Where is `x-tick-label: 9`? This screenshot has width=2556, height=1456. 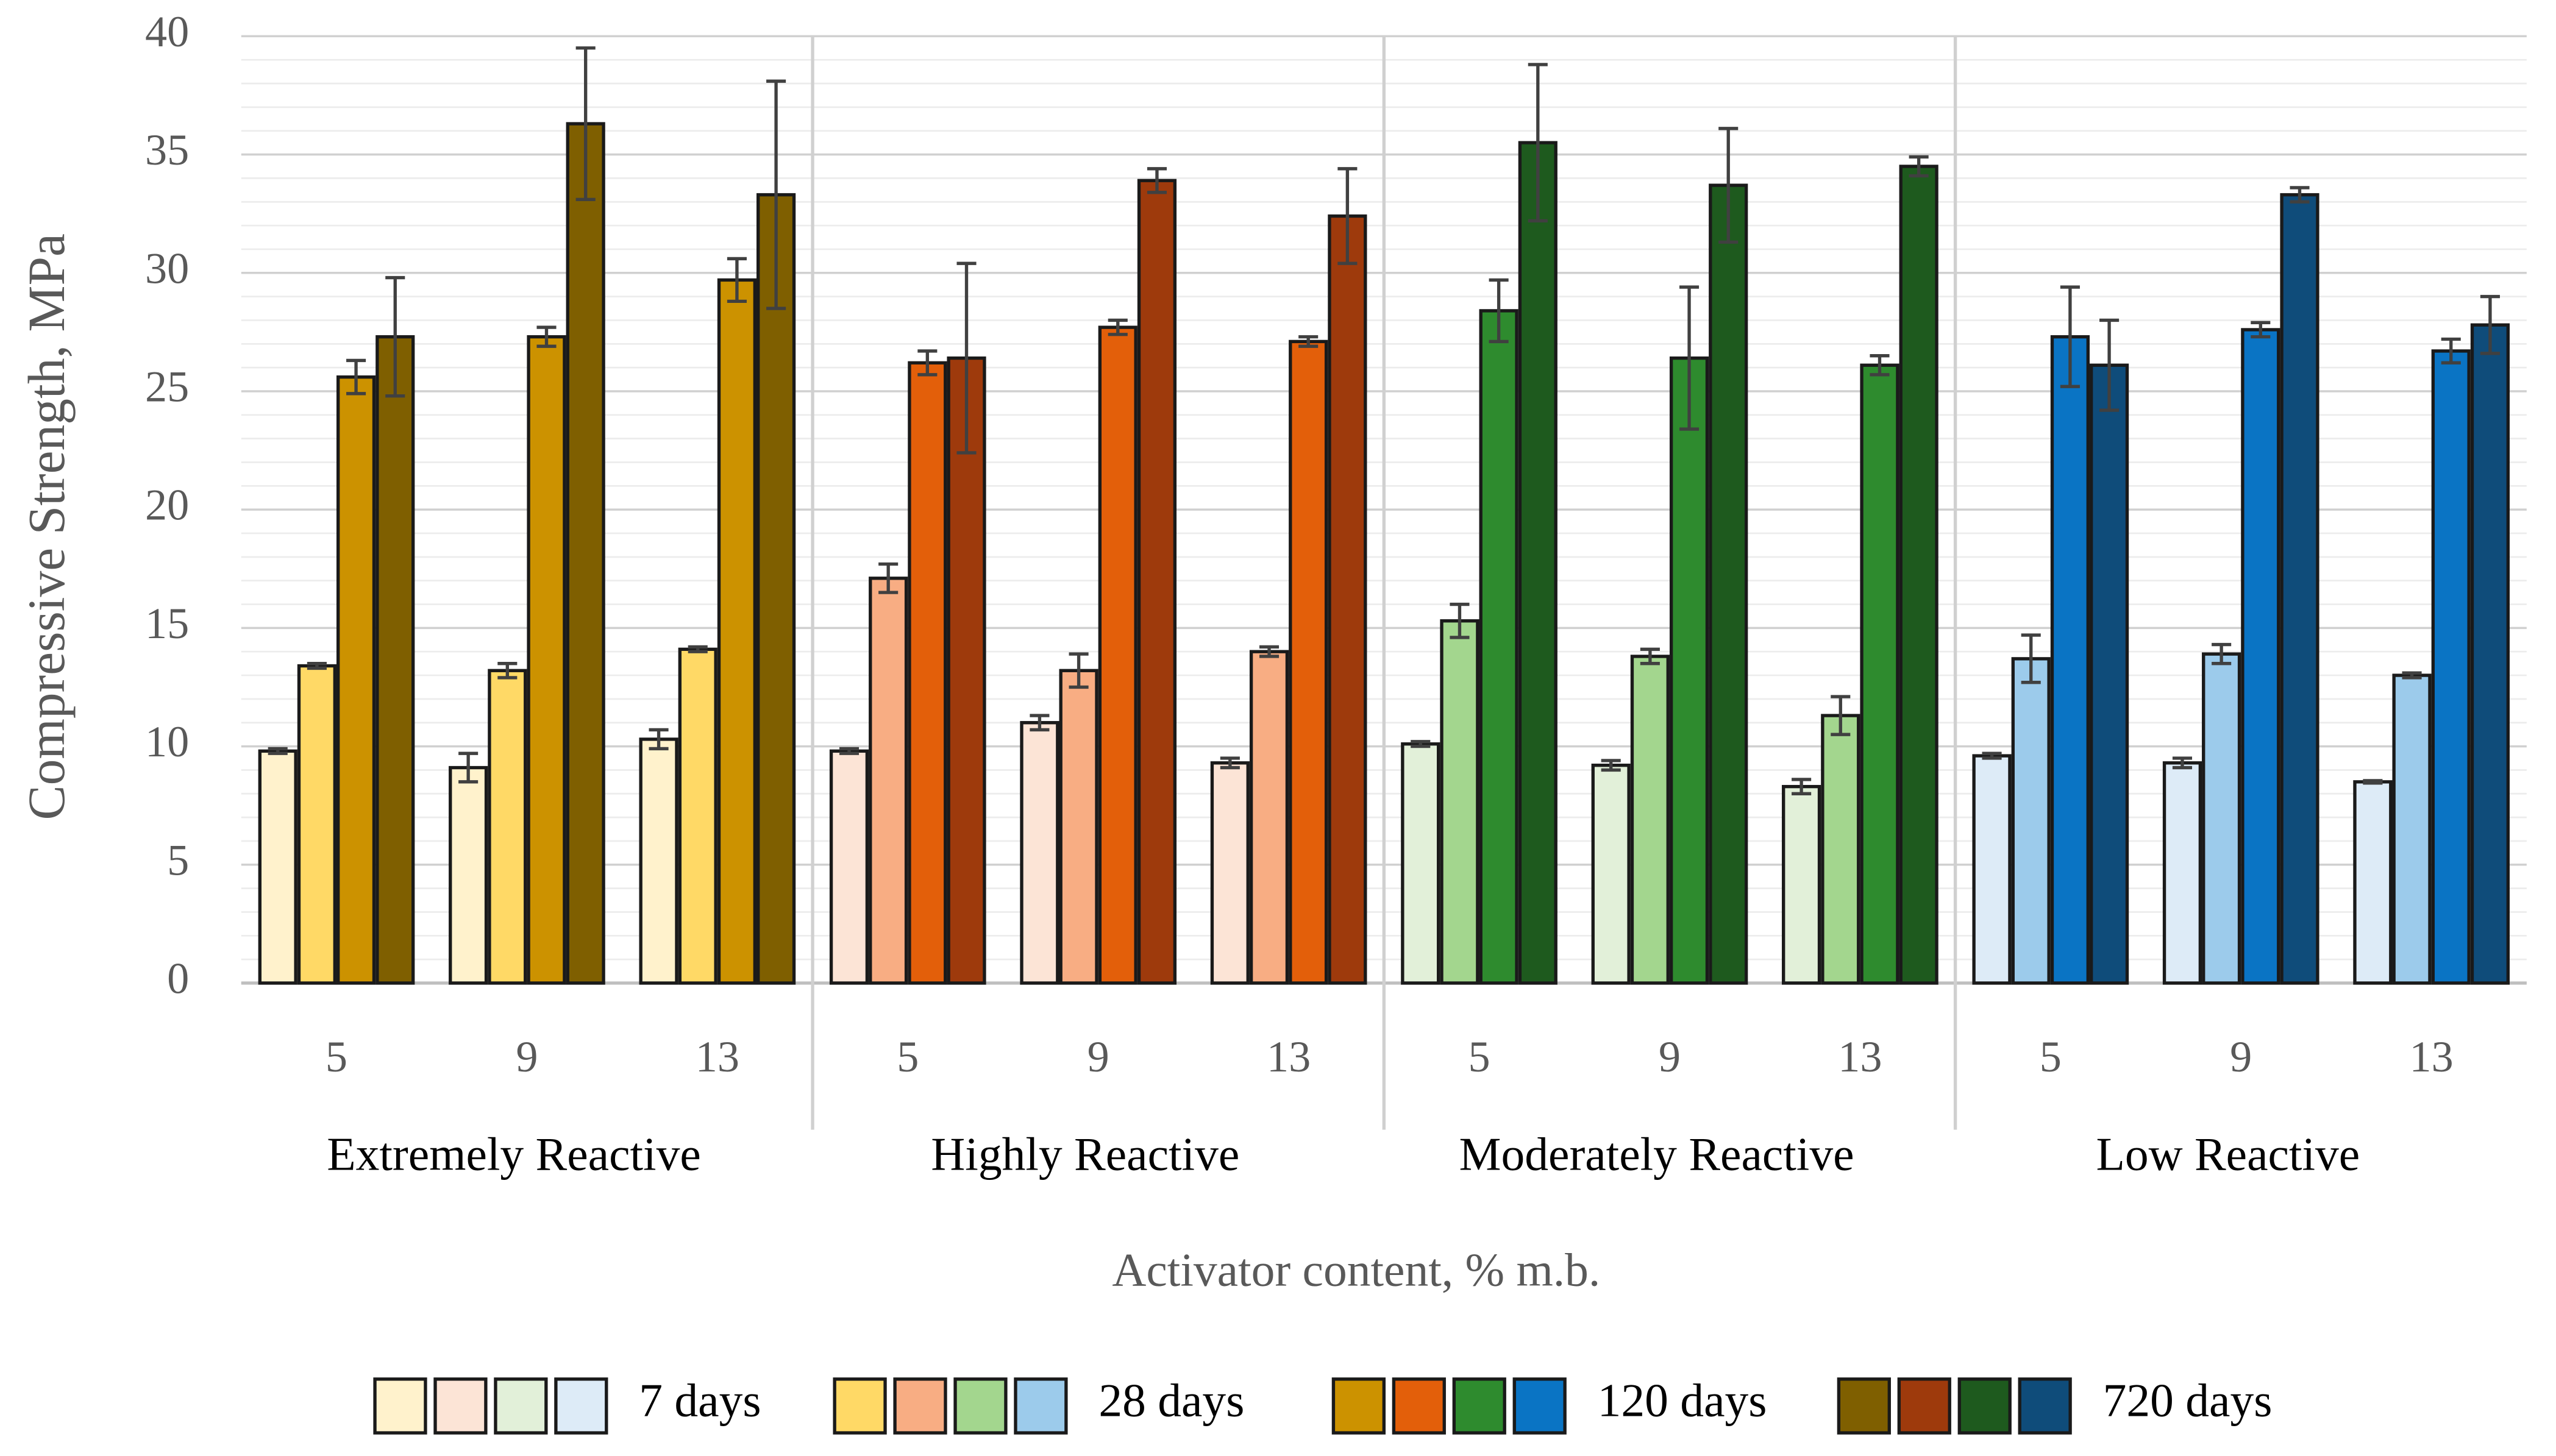 x-tick-label: 9 is located at coordinates (1670, 1056).